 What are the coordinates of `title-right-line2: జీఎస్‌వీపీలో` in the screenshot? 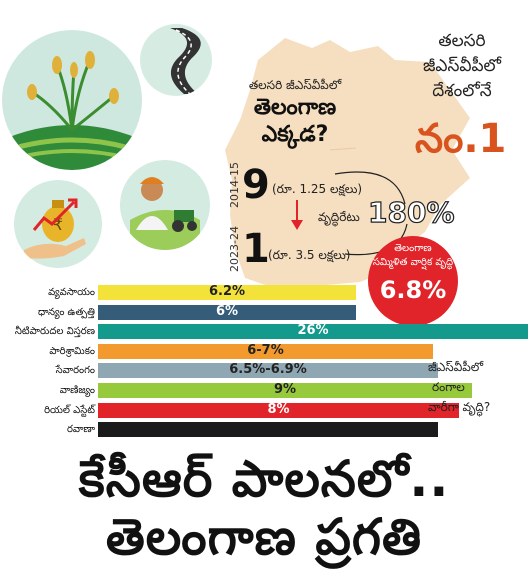 It's located at (462, 66).